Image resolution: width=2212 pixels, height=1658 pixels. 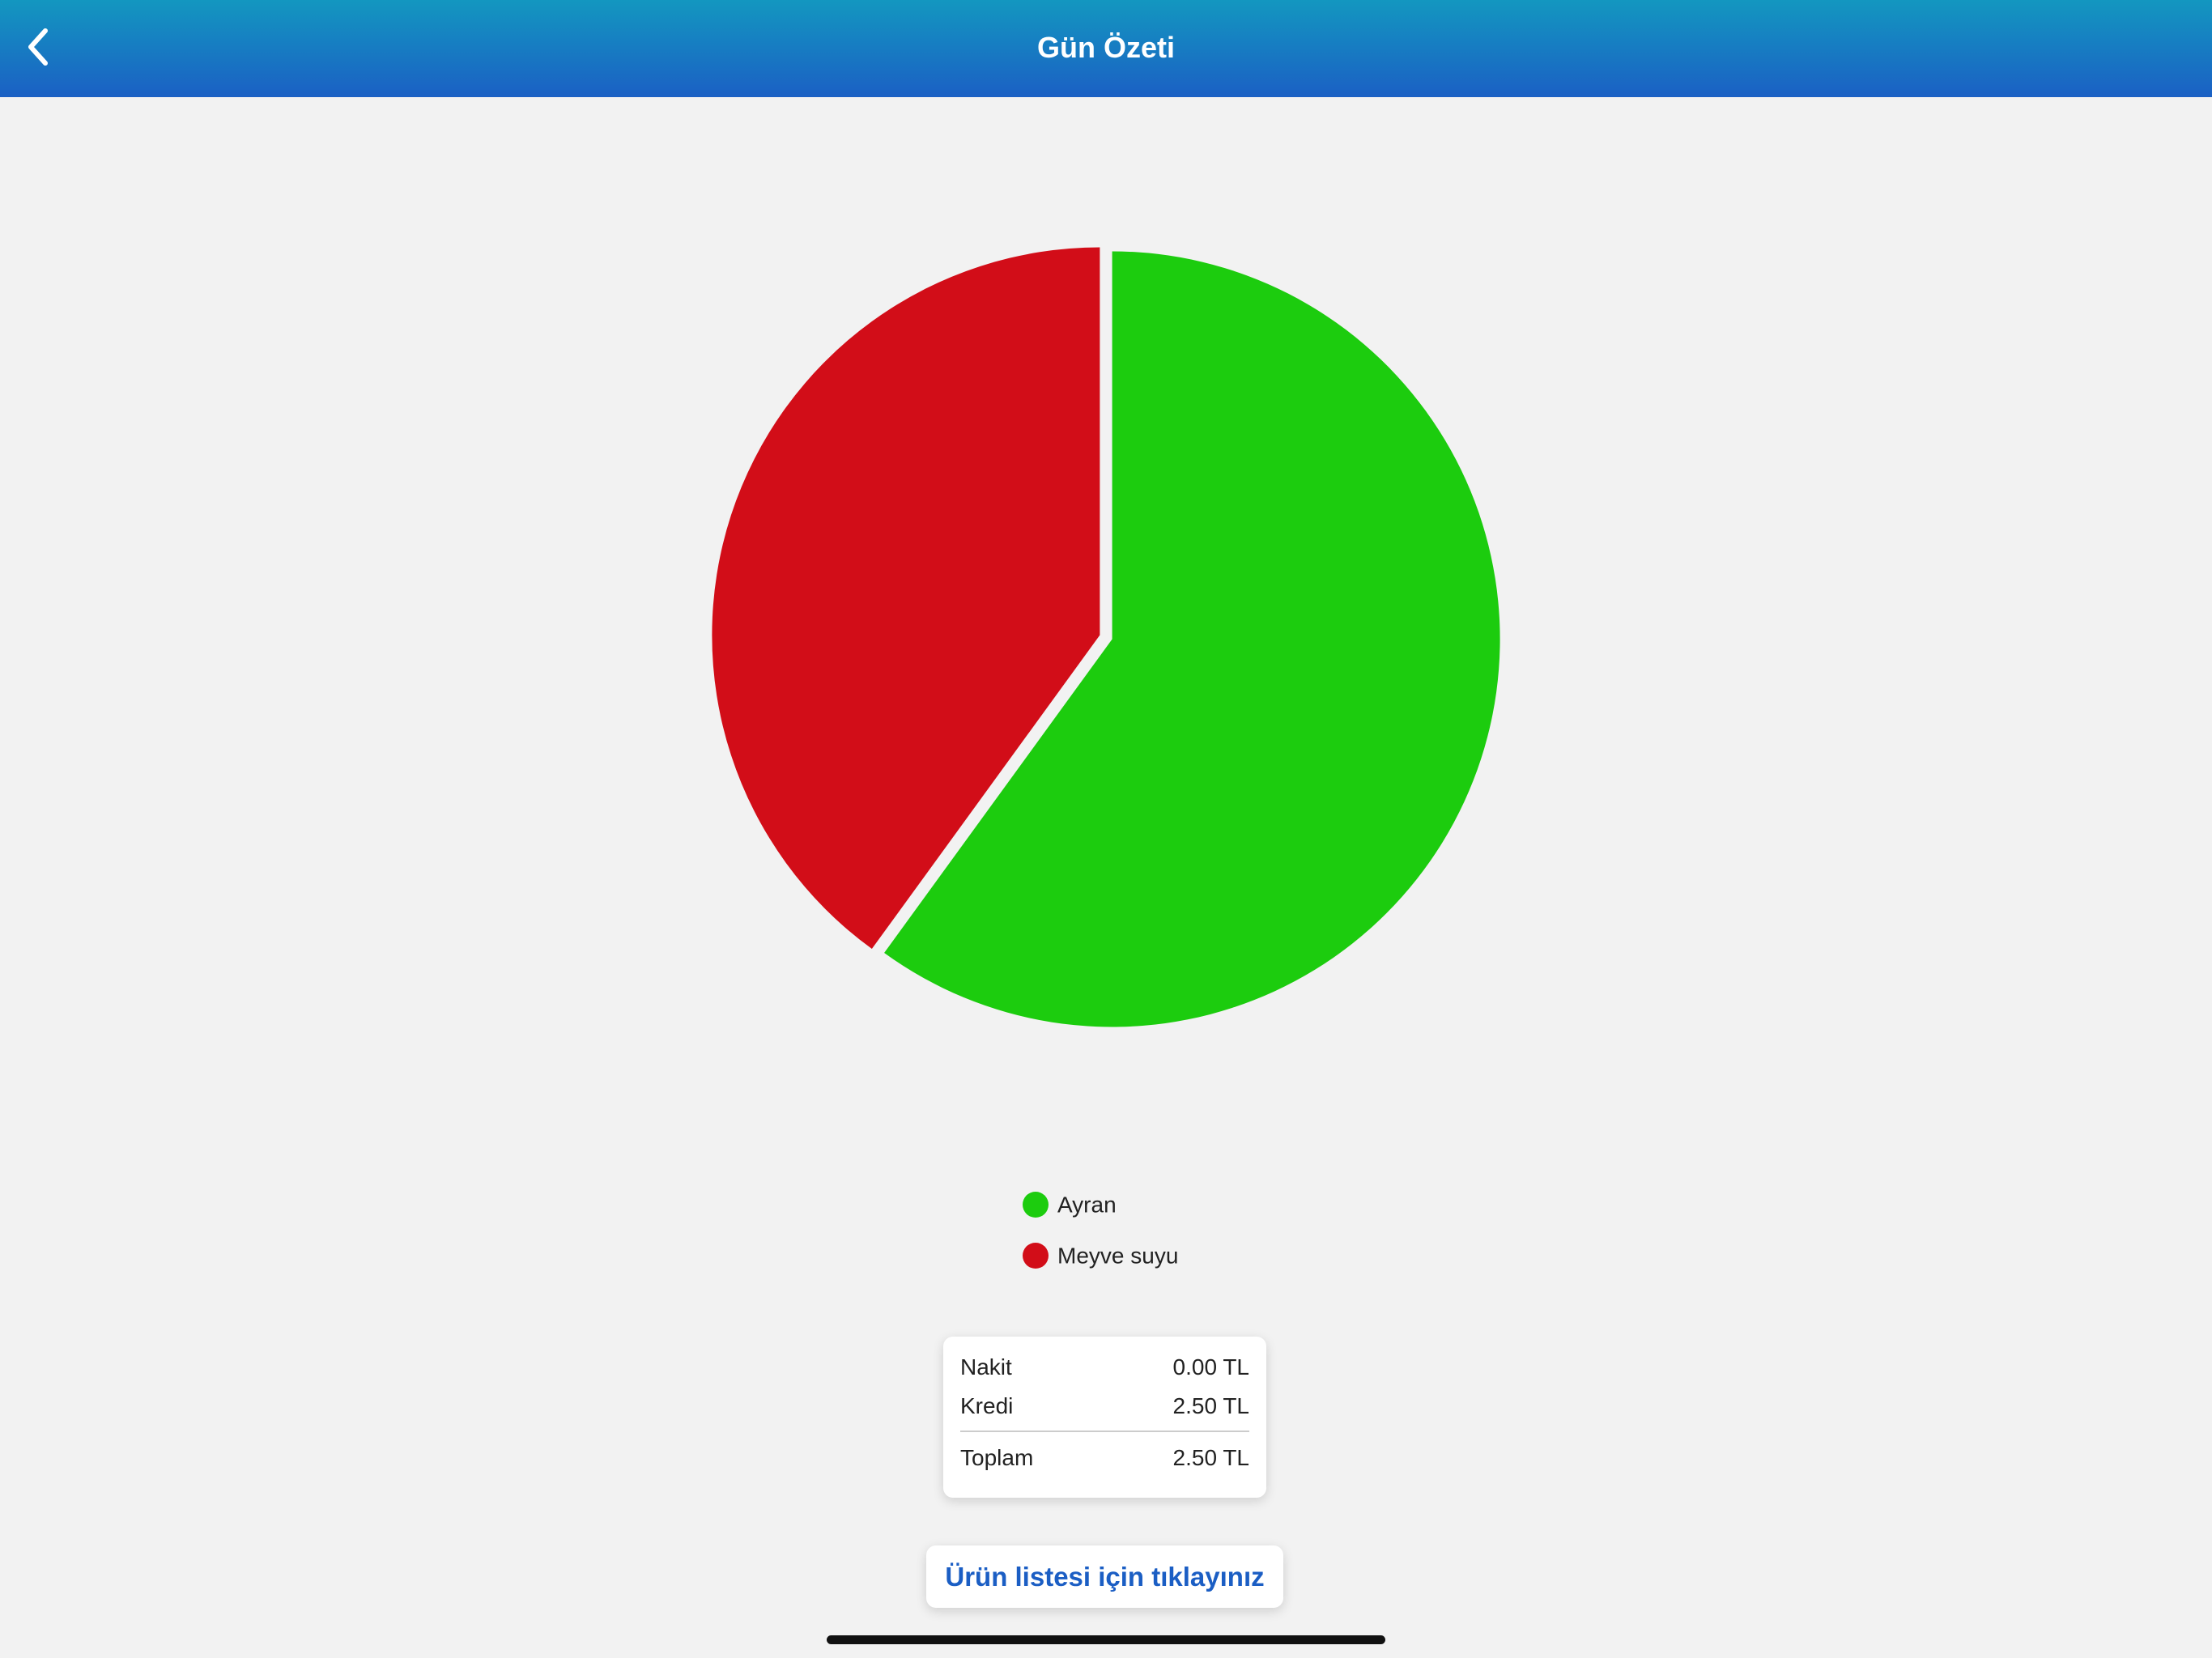 I want to click on total-label: Toplam, so click(x=997, y=1457).